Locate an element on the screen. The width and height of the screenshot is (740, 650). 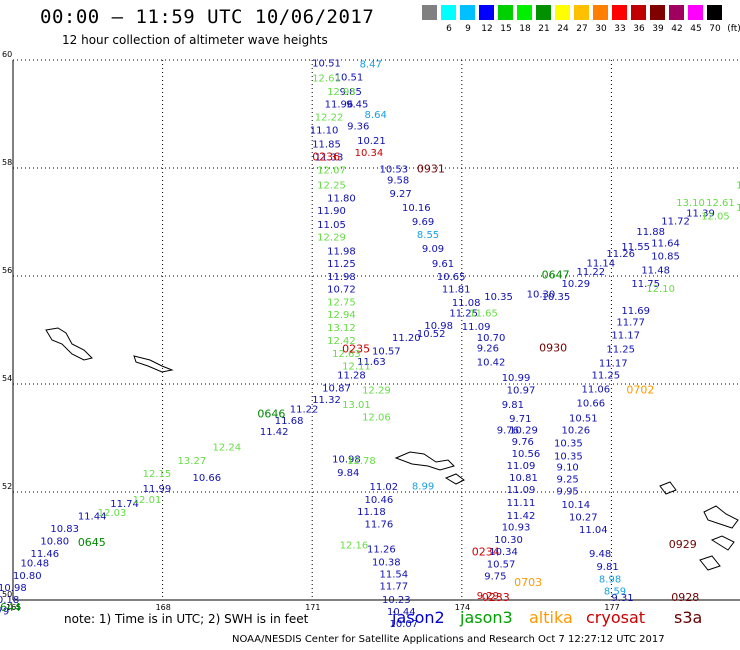
wave-height-label: 9.58 is located at coordinates (398, 181).